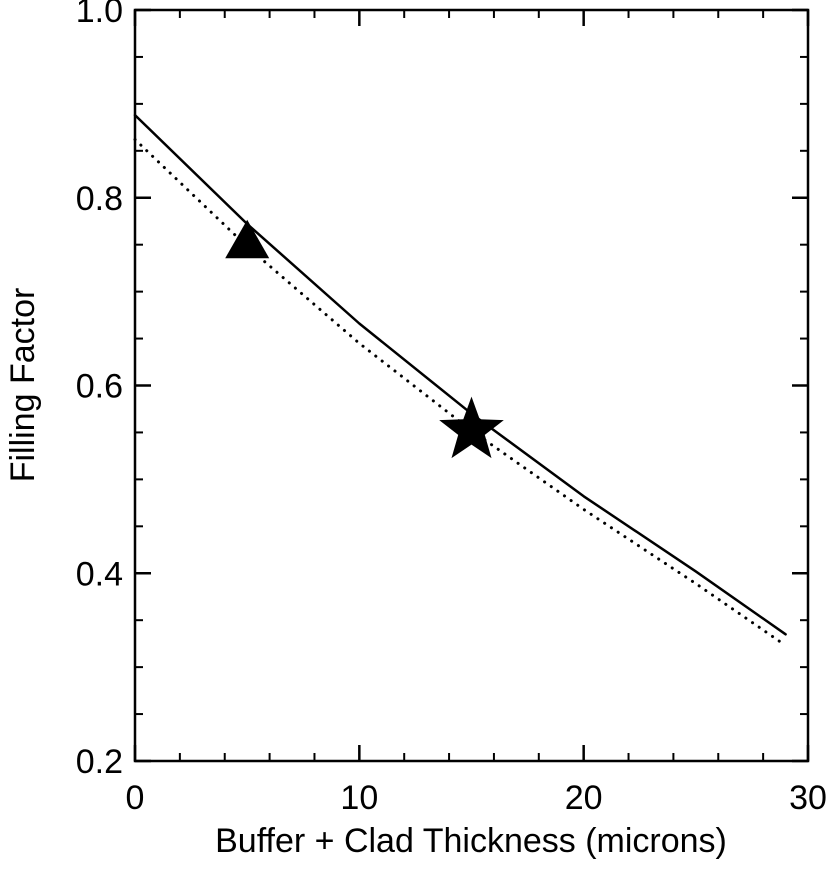 This screenshot has height=879, width=830. What do you see at coordinates (584, 798) in the screenshot?
I see `x-tick-label: 20` at bounding box center [584, 798].